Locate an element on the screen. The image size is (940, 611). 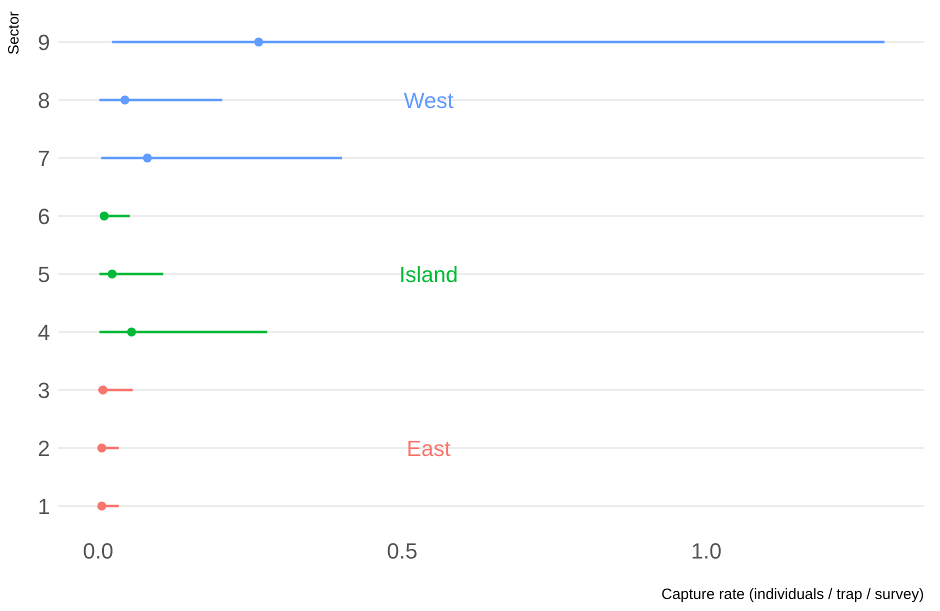
y-tick-label: 2 is located at coordinates (44, 448).